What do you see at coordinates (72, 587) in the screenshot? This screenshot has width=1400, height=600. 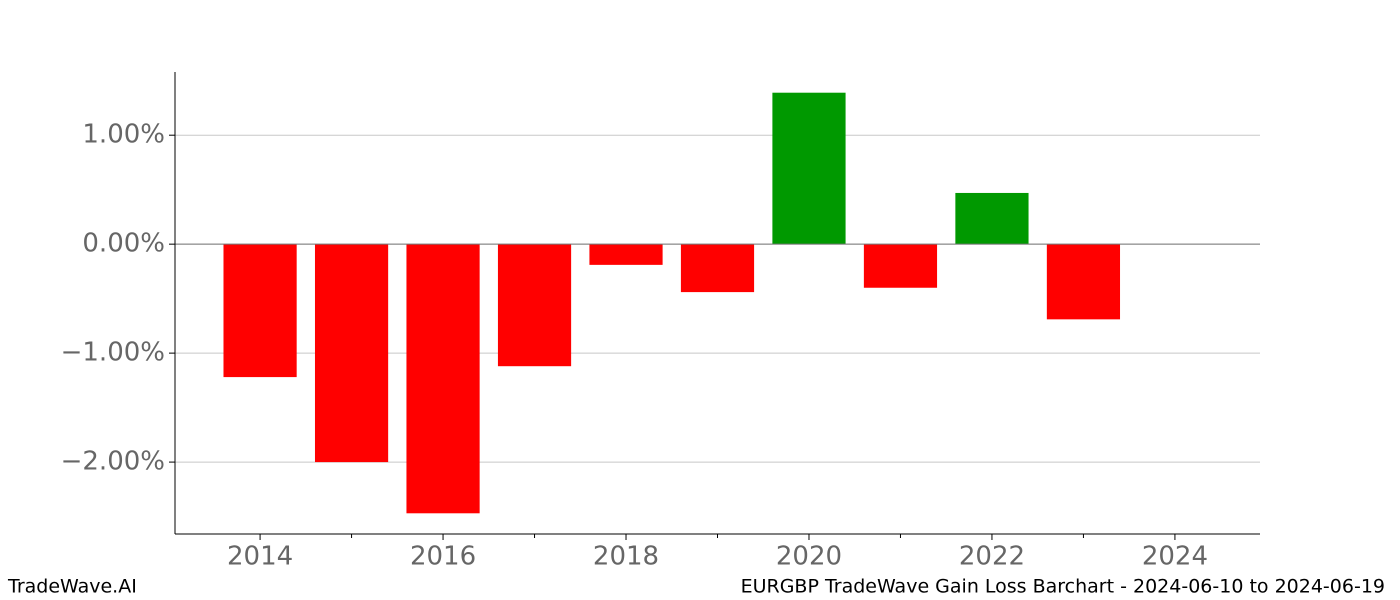 I see `source-label: TradeWave.AI` at bounding box center [72, 587].